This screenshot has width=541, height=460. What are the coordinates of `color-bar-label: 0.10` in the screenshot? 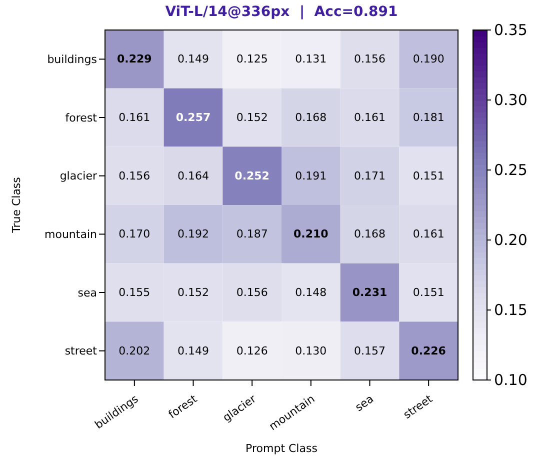 It's located at (511, 380).